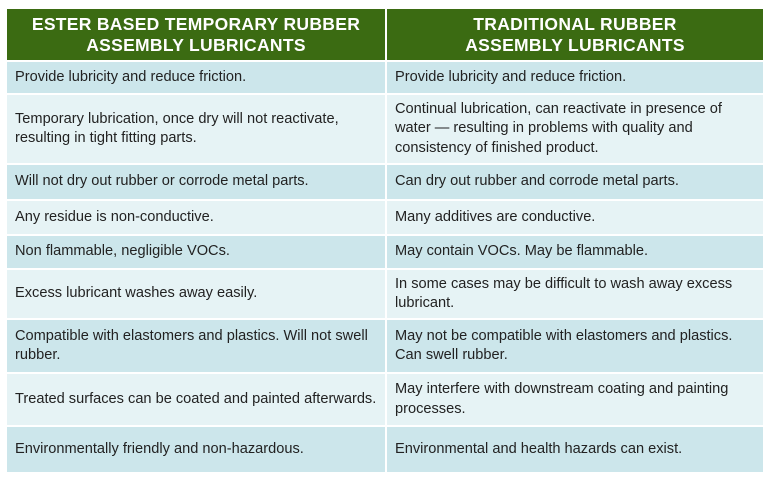 This screenshot has height=480, width=768. Describe the element at coordinates (196, 252) in the screenshot. I see `ester-cell: Non flammable, negligible VOCs.` at that location.